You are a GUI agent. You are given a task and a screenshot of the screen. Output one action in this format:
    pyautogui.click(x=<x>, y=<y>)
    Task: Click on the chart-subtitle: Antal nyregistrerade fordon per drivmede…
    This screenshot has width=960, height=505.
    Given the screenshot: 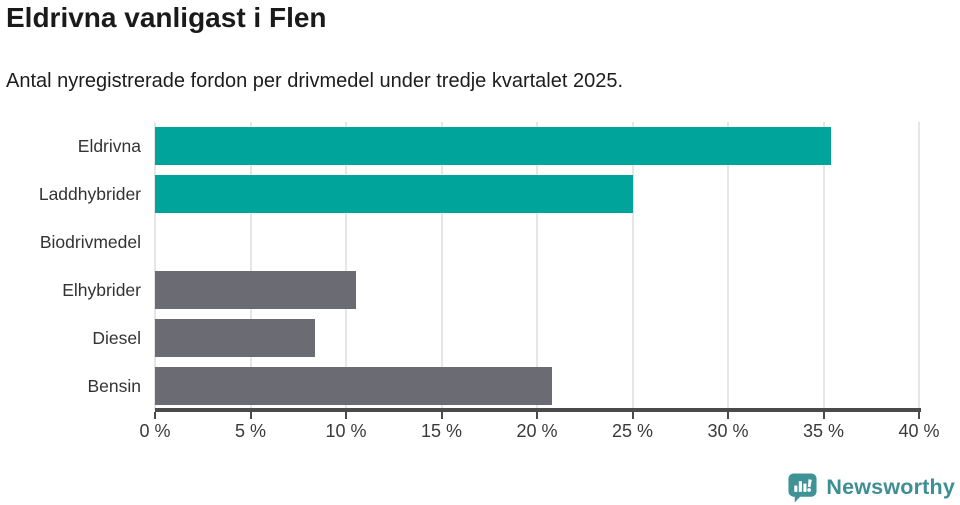 What is the action you would take?
    pyautogui.click(x=315, y=81)
    